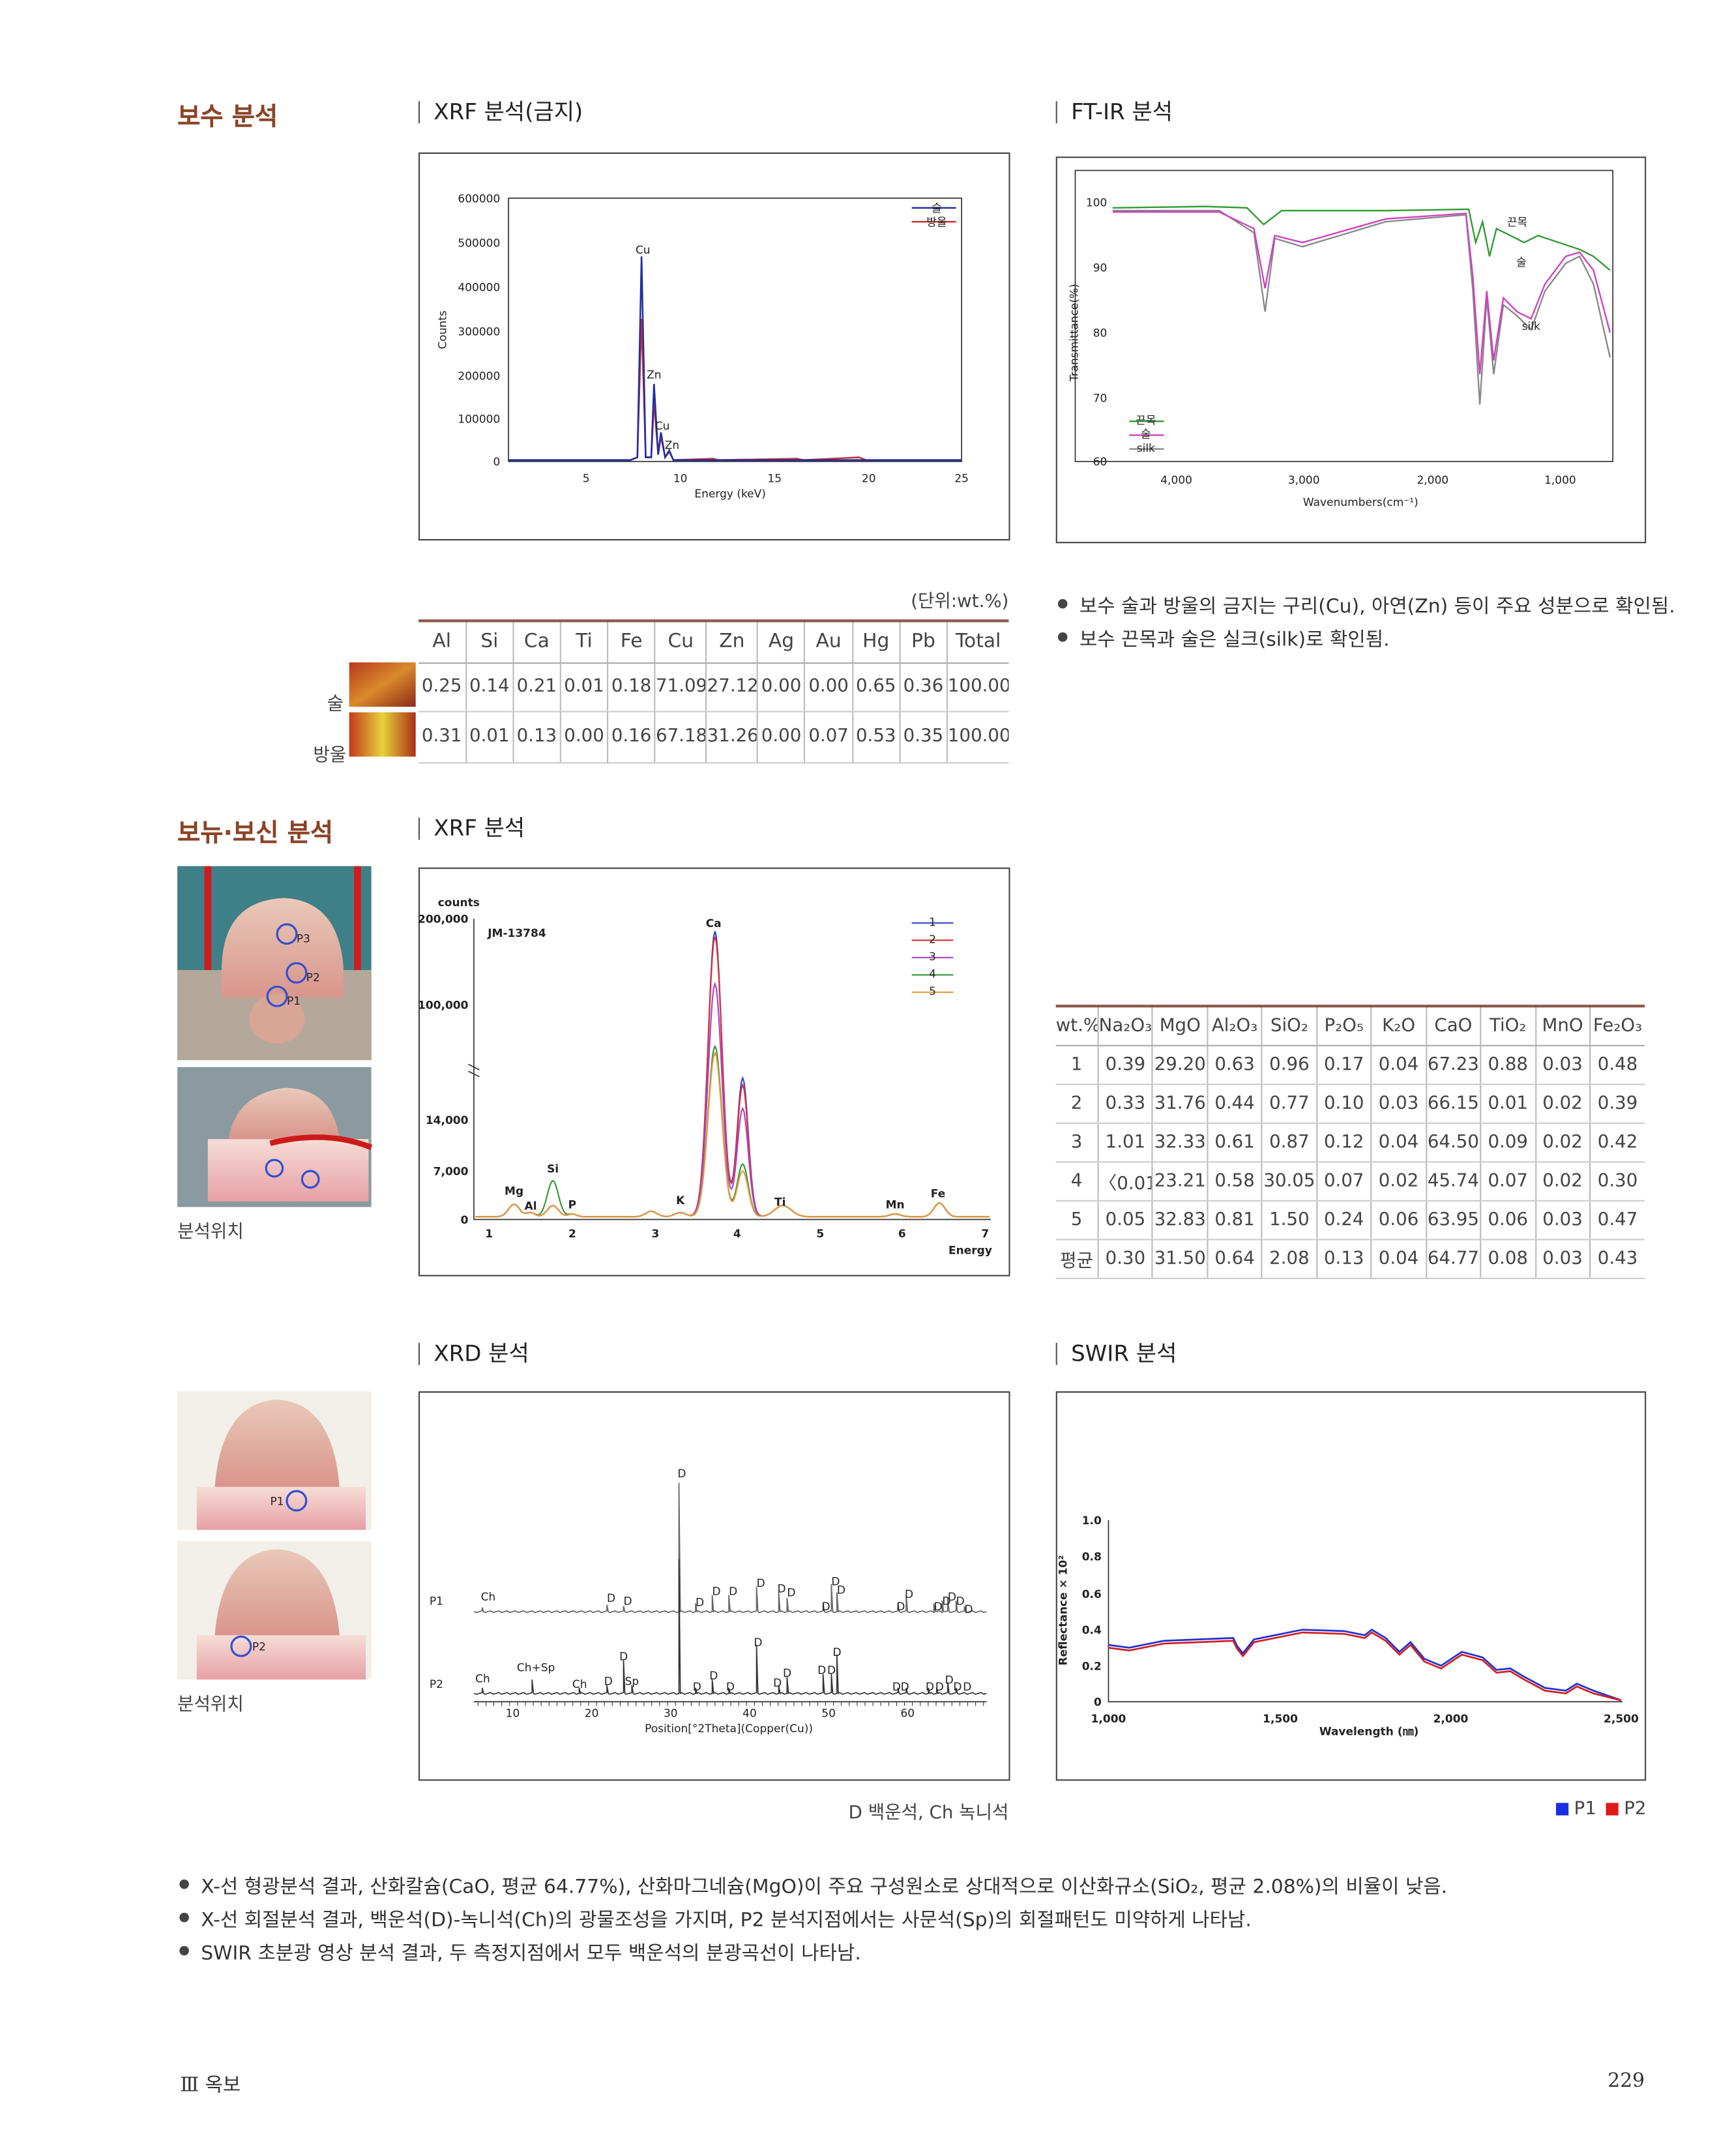  Describe the element at coordinates (277, 1501) in the screenshot. I see `photo-label: P1` at that location.